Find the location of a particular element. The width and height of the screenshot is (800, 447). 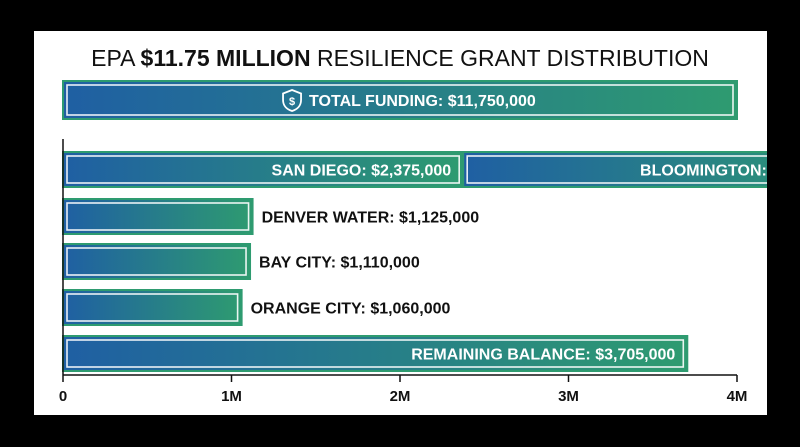

bar-orange-city-label: ORANGE CITY: $1,060,000 is located at coordinates (351, 309).